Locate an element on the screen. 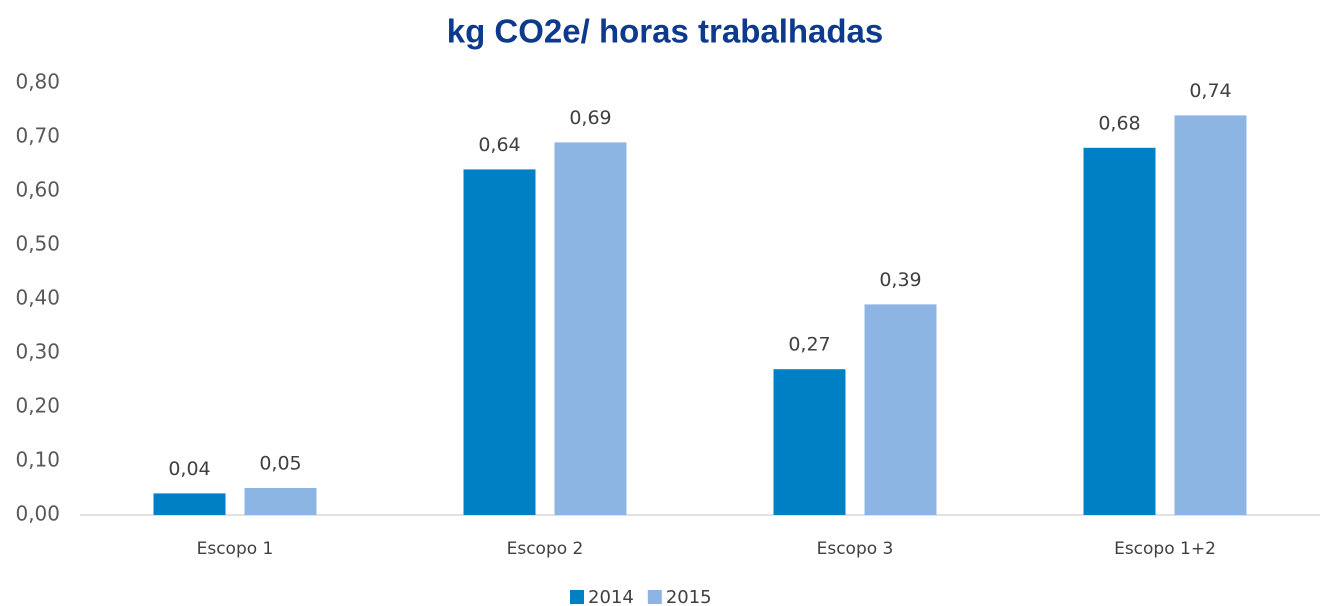 The width and height of the screenshot is (1331, 606). y-tick-label: 0,50 is located at coordinates (37, 244).